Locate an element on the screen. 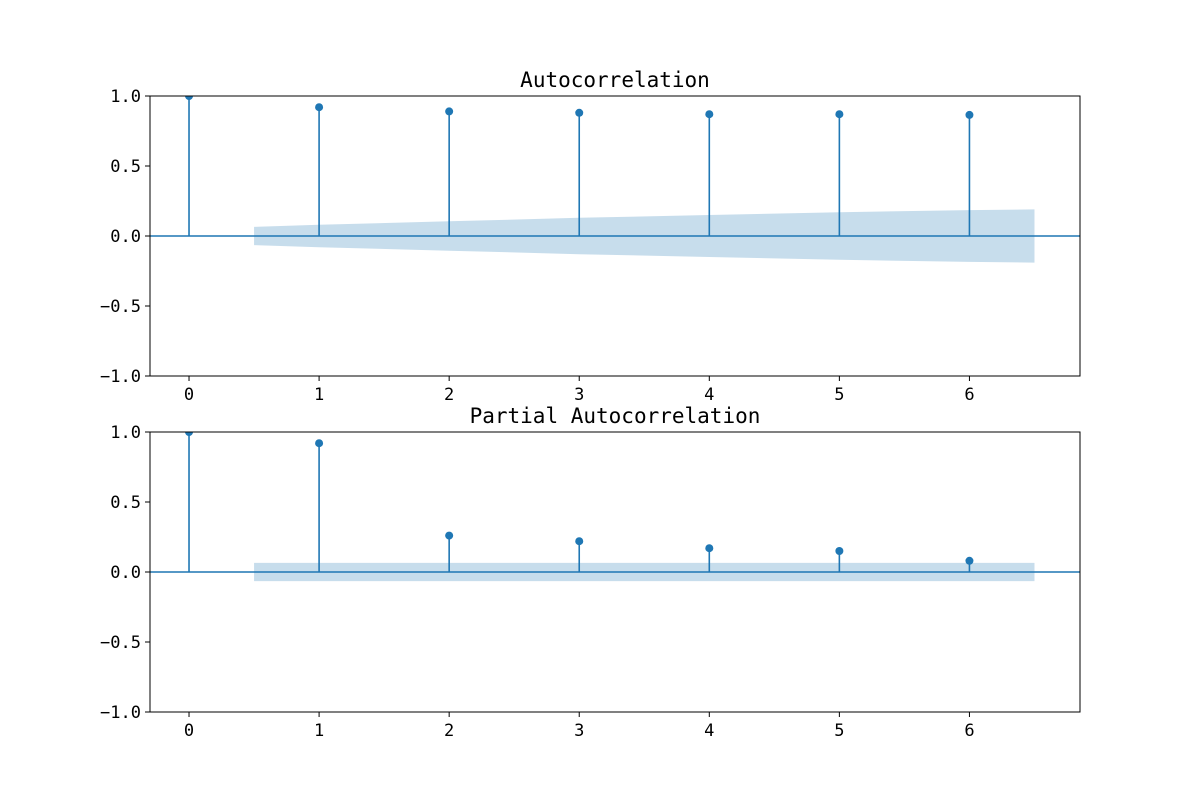  pacf-x-tick-label-5: 5 is located at coordinates (839, 731).